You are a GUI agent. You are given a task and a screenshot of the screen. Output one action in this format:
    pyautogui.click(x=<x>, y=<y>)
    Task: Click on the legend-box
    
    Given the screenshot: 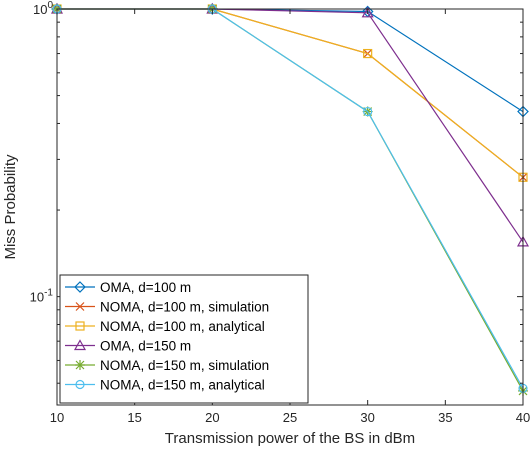 What is the action you would take?
    pyautogui.click(x=184, y=339)
    